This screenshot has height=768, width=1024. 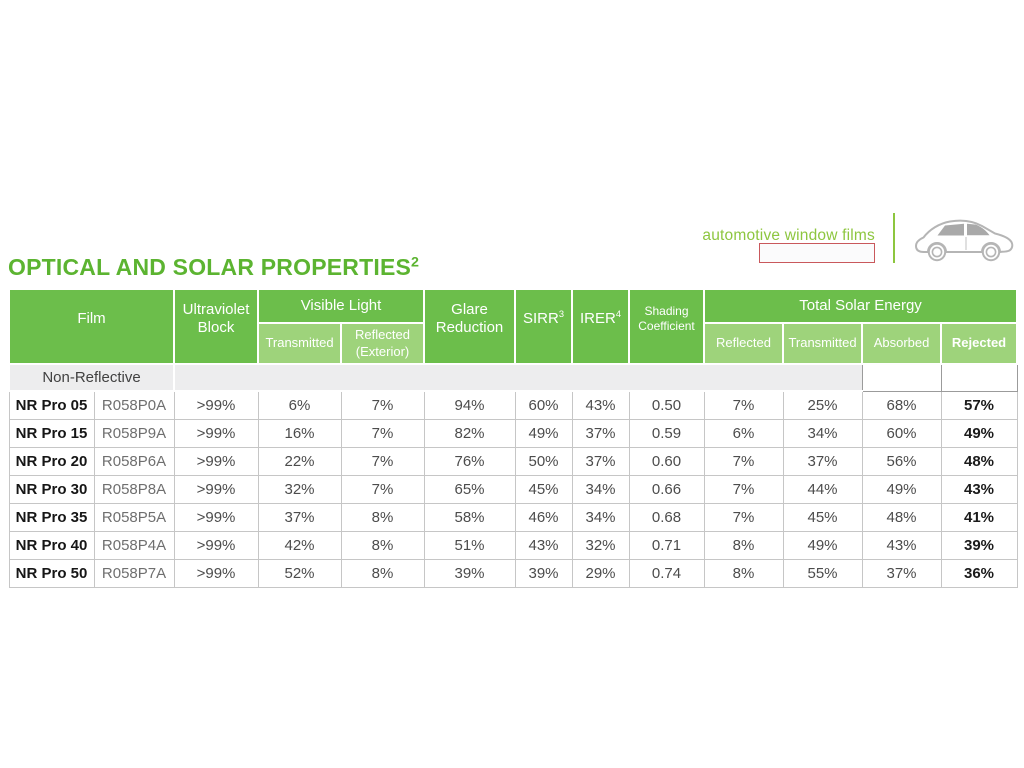 What do you see at coordinates (470, 326) in the screenshot?
I see `col-header-glare-reduction: Glare Reduction` at bounding box center [470, 326].